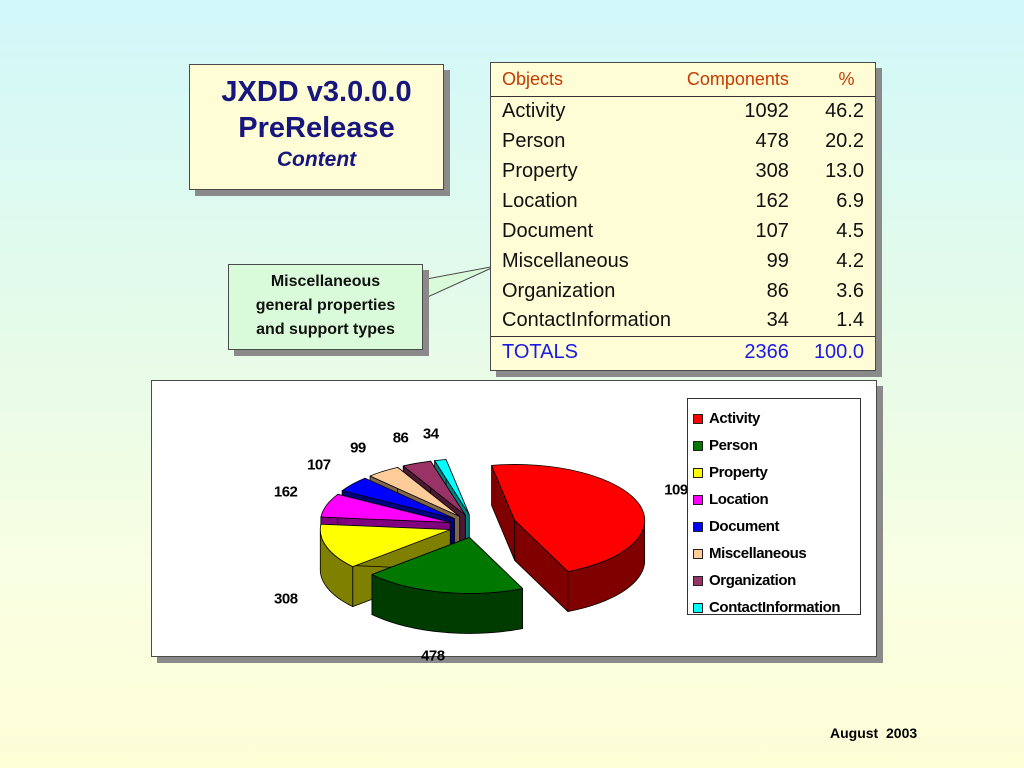  I want to click on legend-label: Activity, so click(734, 418).